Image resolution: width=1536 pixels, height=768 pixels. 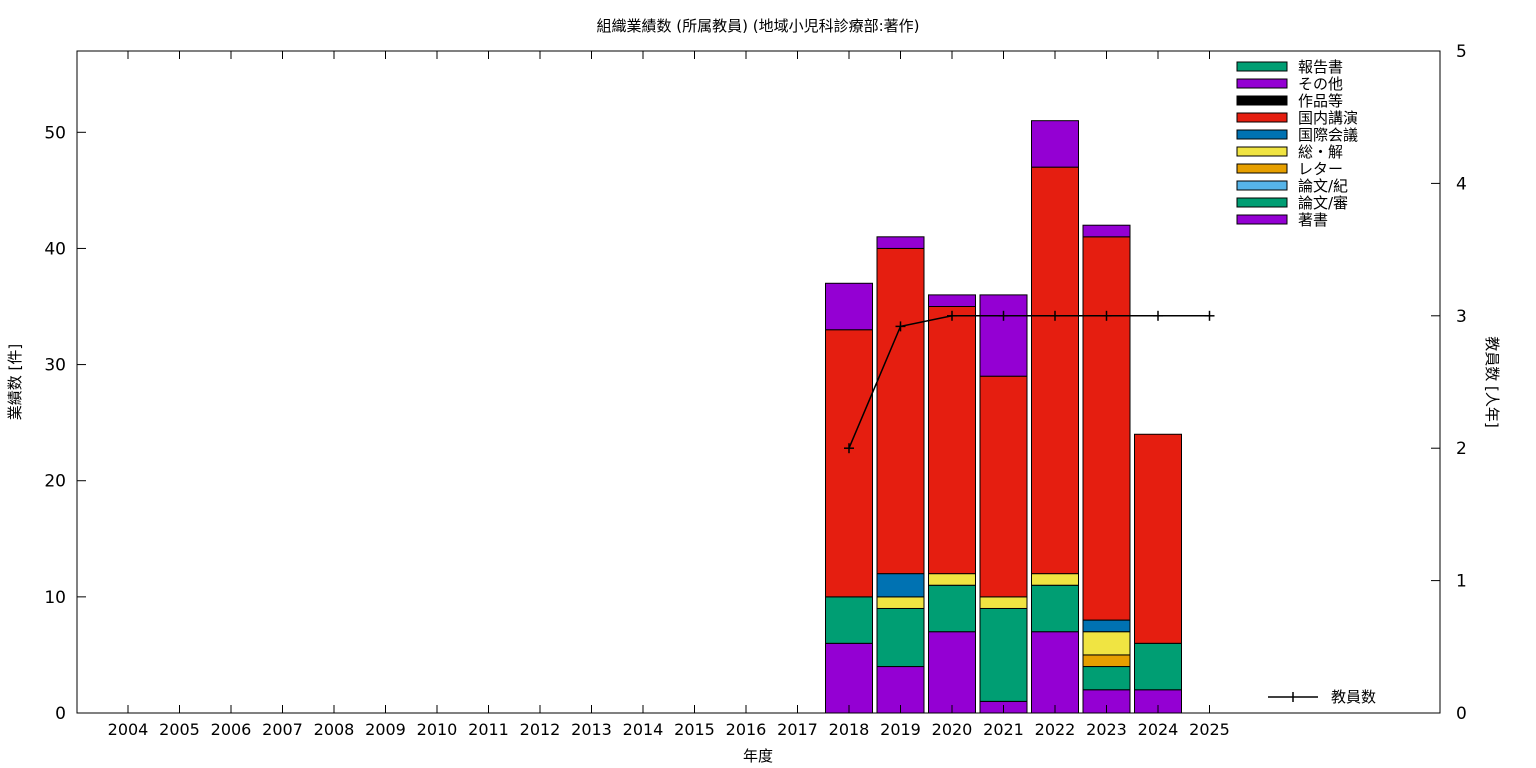 What do you see at coordinates (128, 729) in the screenshot?
I see `x-tick-label: 2004` at bounding box center [128, 729].